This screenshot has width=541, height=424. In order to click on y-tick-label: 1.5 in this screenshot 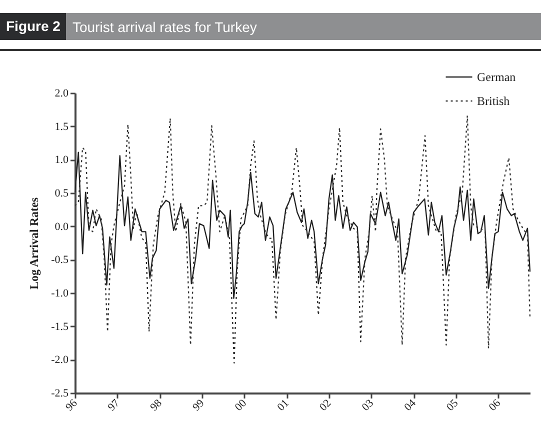, I will do `click(61, 126)`.